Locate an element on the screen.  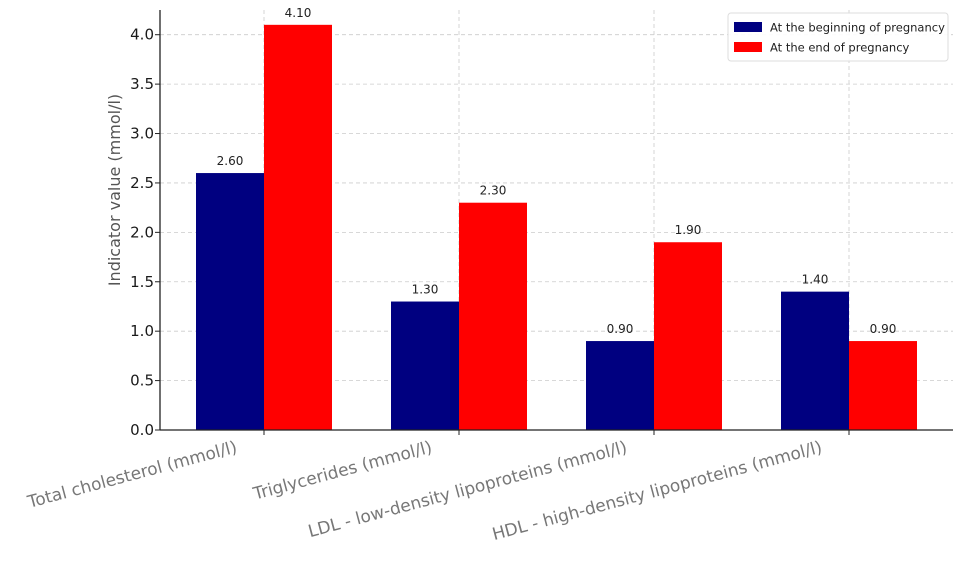
x-tick-label: Total cholesterol (mmol/l) is located at coordinates (132, 475).